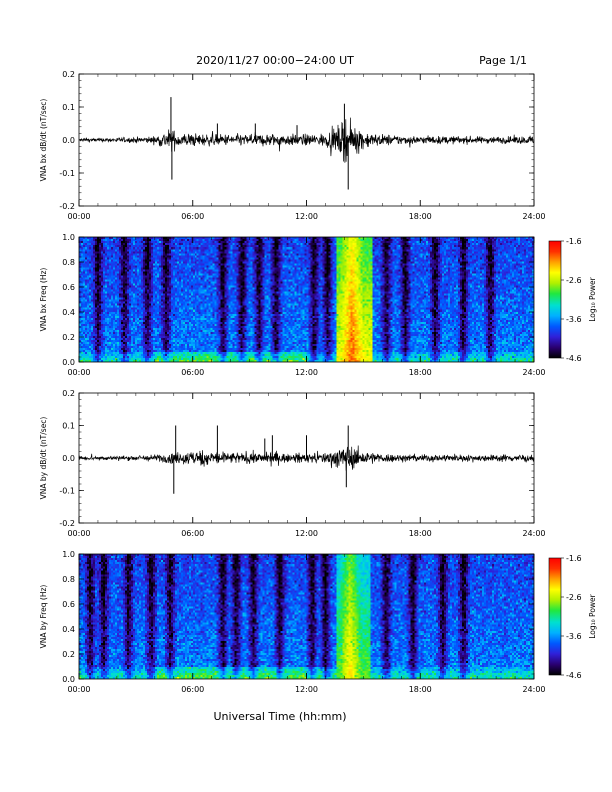 The width and height of the screenshot is (612, 792). Describe the element at coordinates (43, 458) in the screenshot. I see `y-axis-label: VNA by dB/dt (nT/sec)` at that location.